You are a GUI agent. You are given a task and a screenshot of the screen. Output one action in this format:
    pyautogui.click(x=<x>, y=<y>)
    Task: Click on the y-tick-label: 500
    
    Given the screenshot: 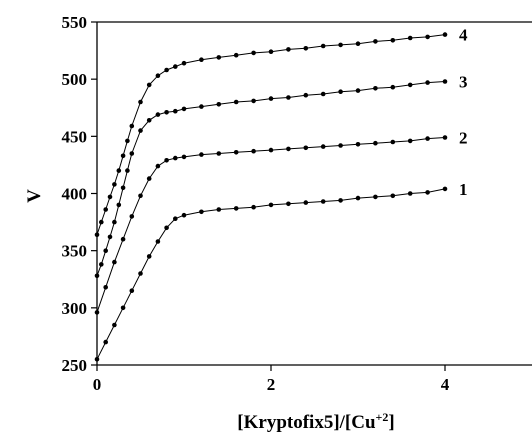 What is the action you would take?
    pyautogui.click(x=75, y=79)
    